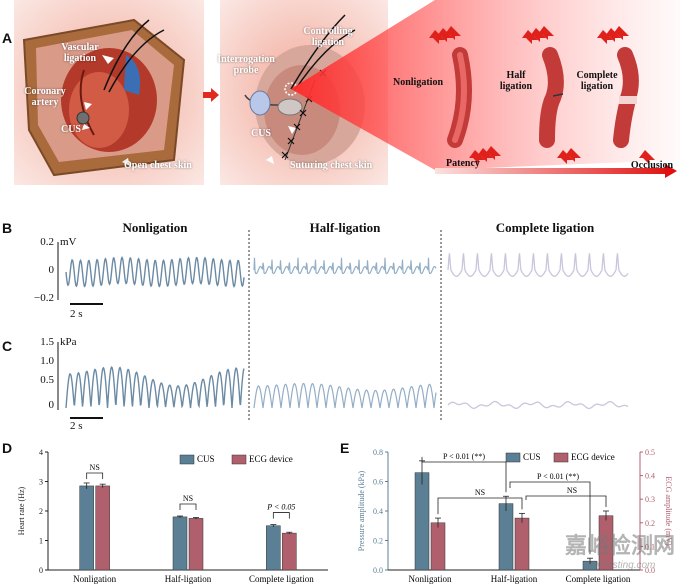 The image size is (680, 584). I want to click on y-axis-label: Pressure amplitude (kPa), so click(361, 510).